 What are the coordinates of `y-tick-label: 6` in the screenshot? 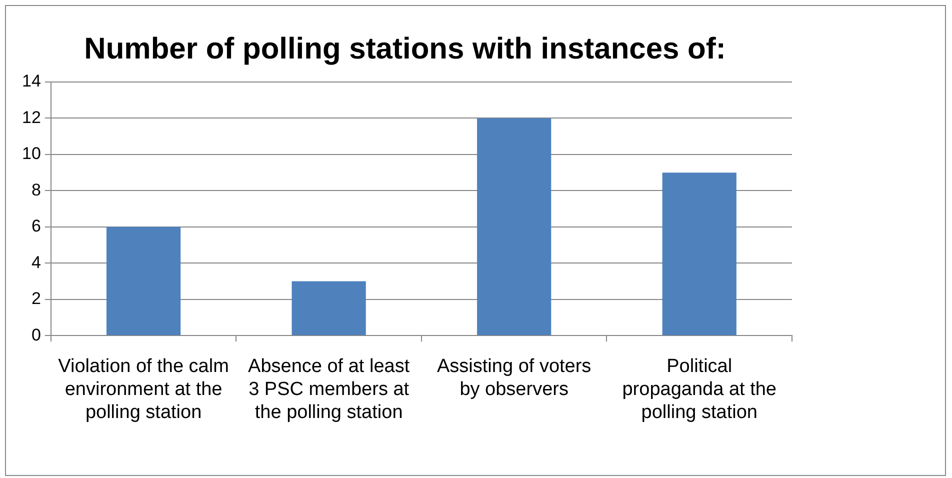 It's located at (36, 226).